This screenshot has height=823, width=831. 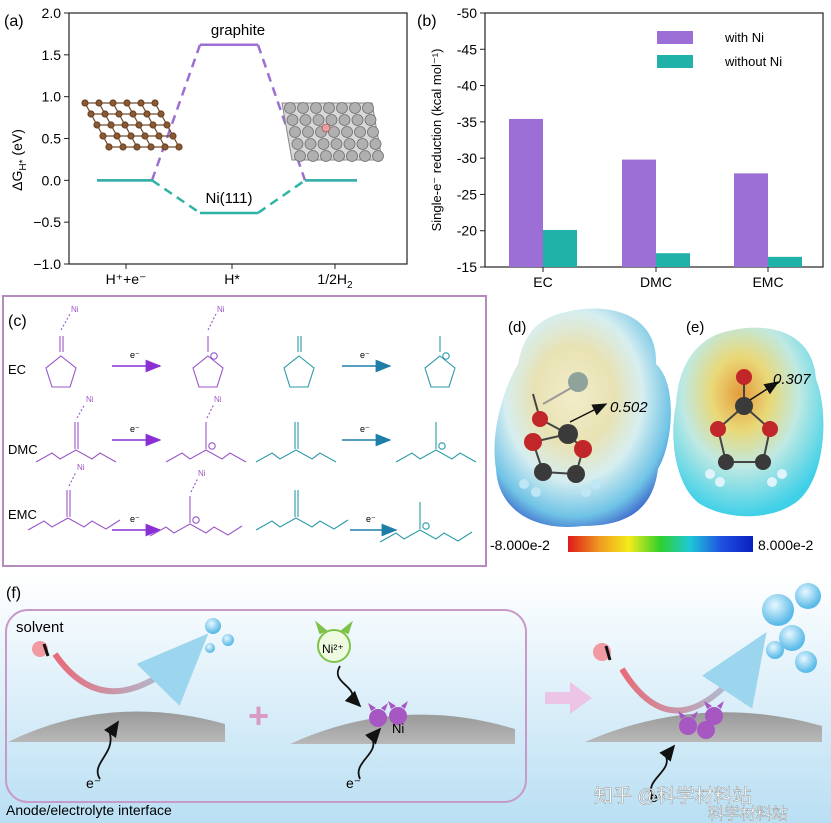 I want to click on bar-without-ni-ec, so click(x=560, y=248).